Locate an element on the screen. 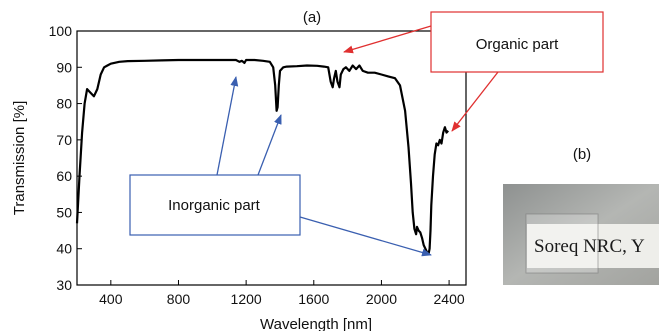  x-tick-label-2400: 2400 is located at coordinates (449, 299).